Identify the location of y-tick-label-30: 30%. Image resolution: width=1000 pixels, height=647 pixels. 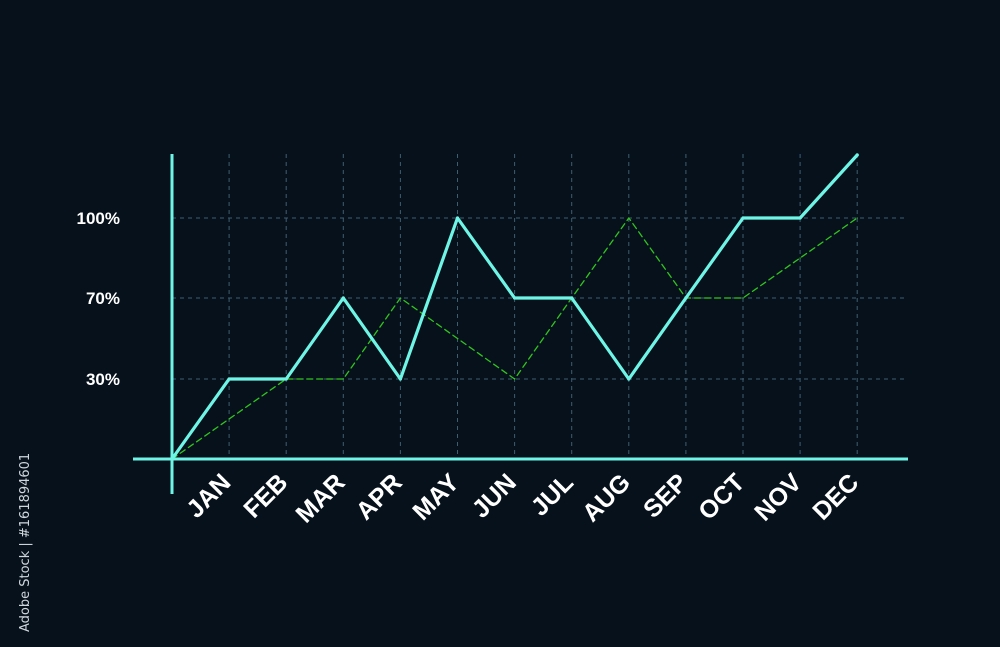
(103, 379).